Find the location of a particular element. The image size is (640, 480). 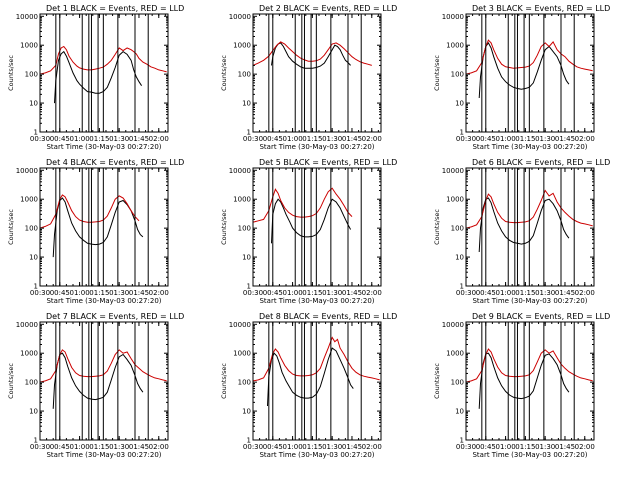

chart-title: Det 9 BLACK = Events, RED = LLD is located at coordinates (541, 316).